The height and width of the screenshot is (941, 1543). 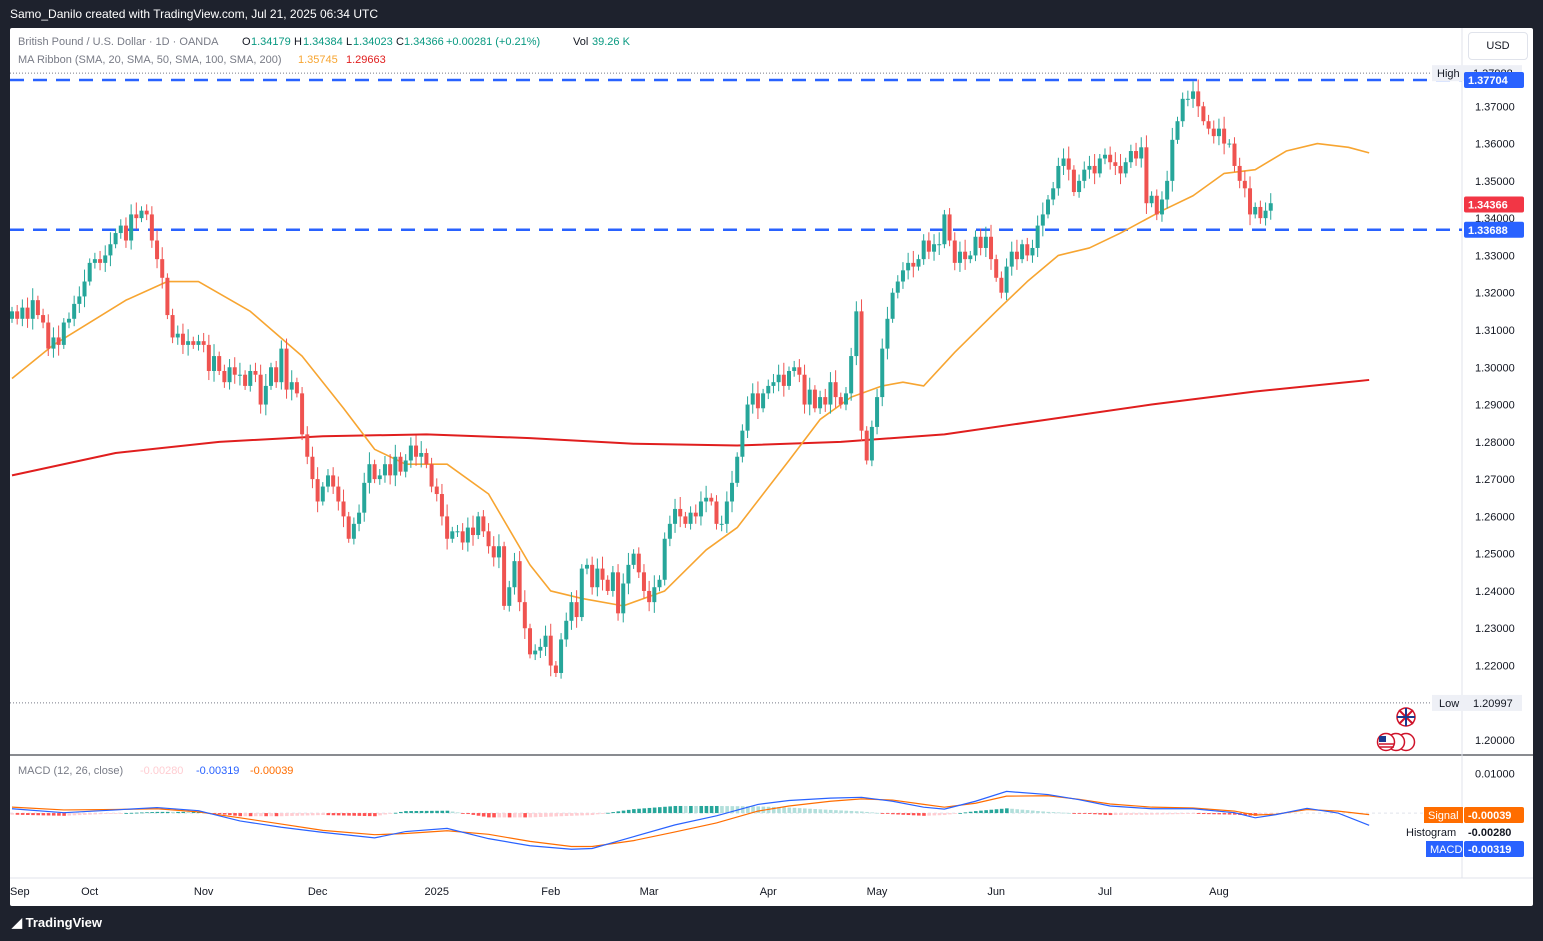 What do you see at coordinates (1396, 742) in the screenshot?
I see `us-flag-icons` at bounding box center [1396, 742].